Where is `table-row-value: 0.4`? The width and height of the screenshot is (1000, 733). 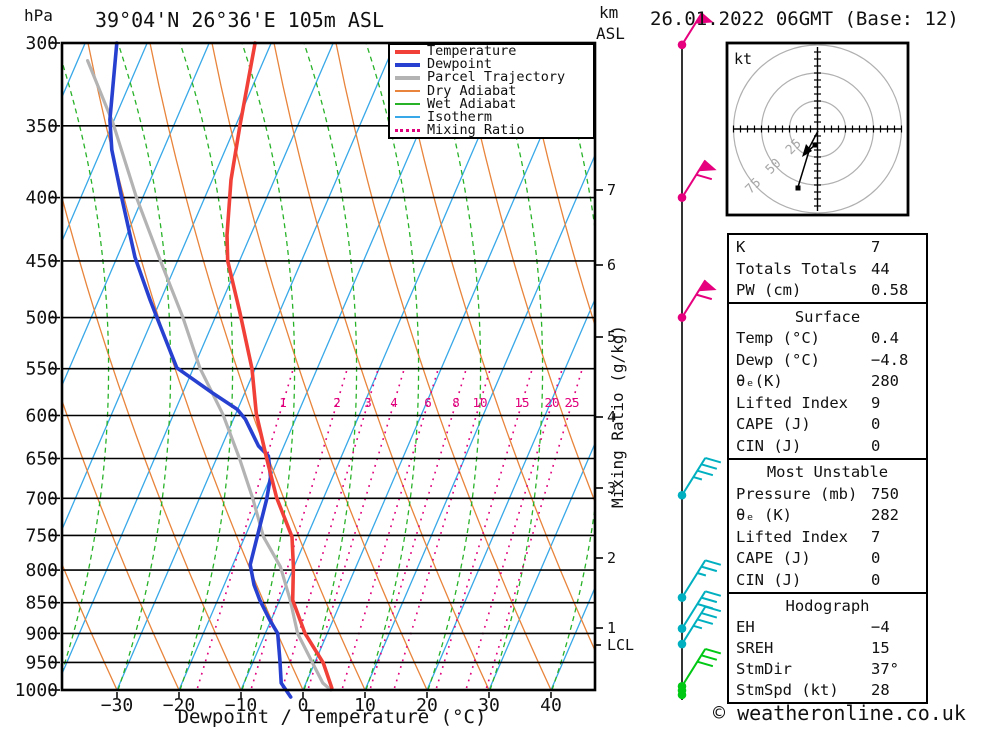 table-row-value: 0.4 is located at coordinates (885, 338).